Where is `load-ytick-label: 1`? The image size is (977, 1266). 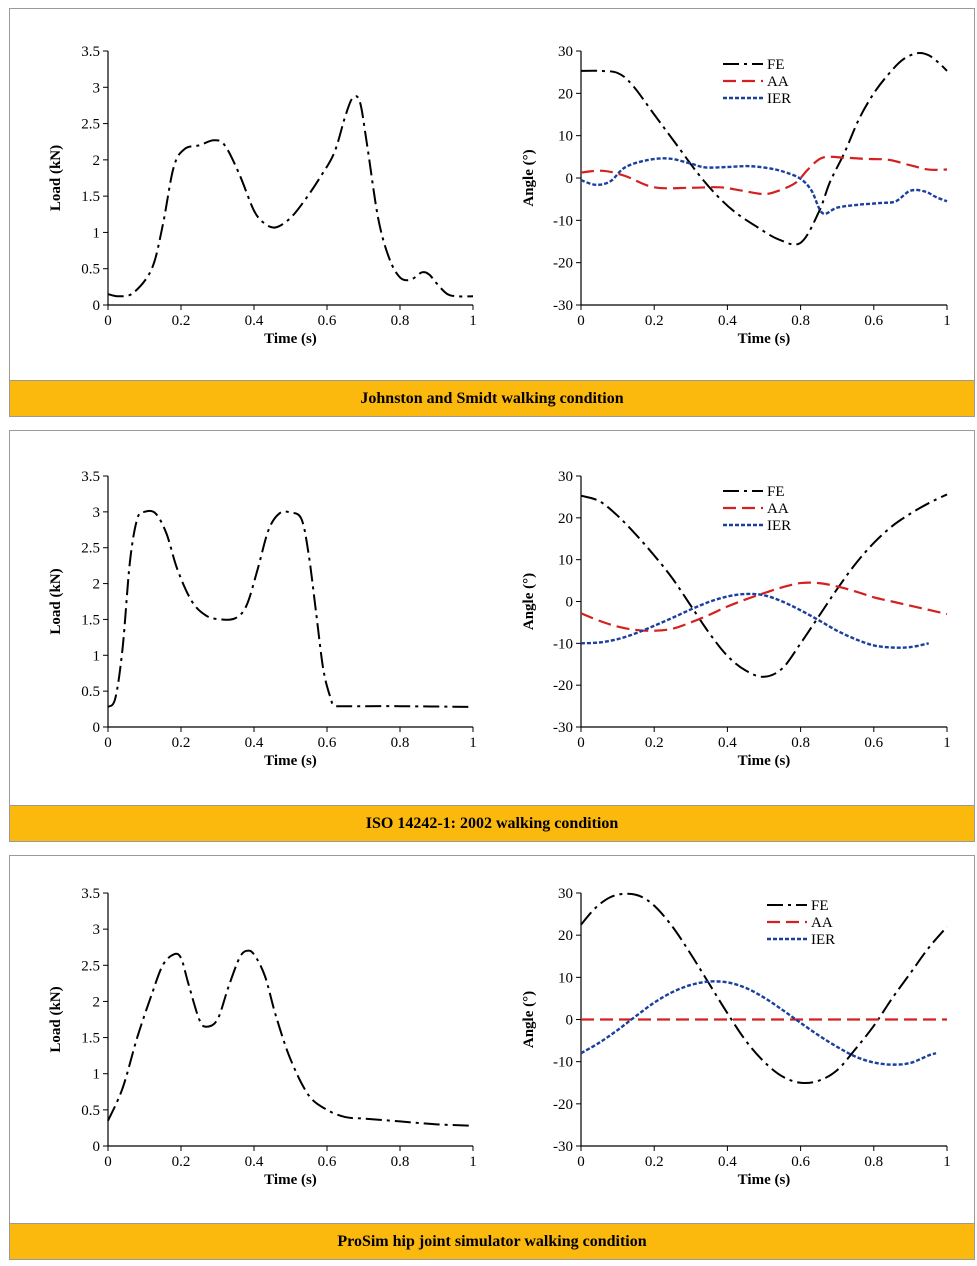
load-ytick-label: 1 is located at coordinates (97, 233).